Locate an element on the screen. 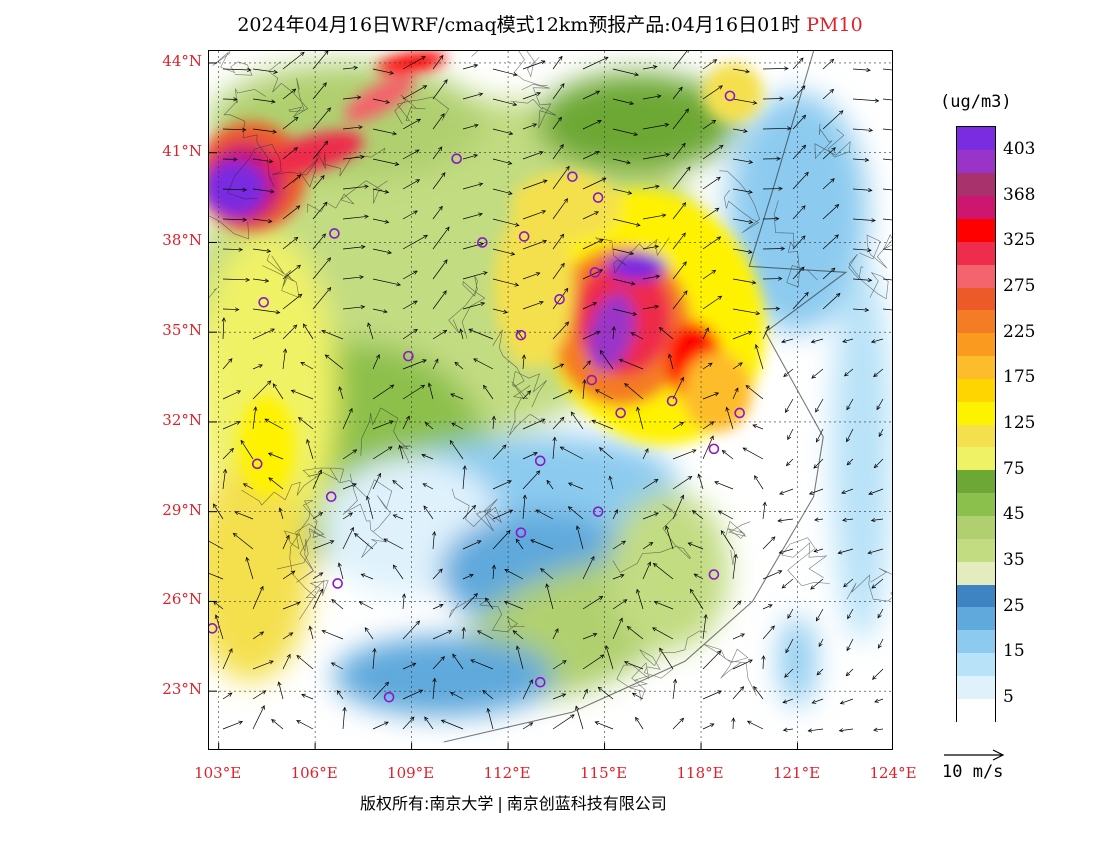  colorbar-label: 5 is located at coordinates (1008, 697).